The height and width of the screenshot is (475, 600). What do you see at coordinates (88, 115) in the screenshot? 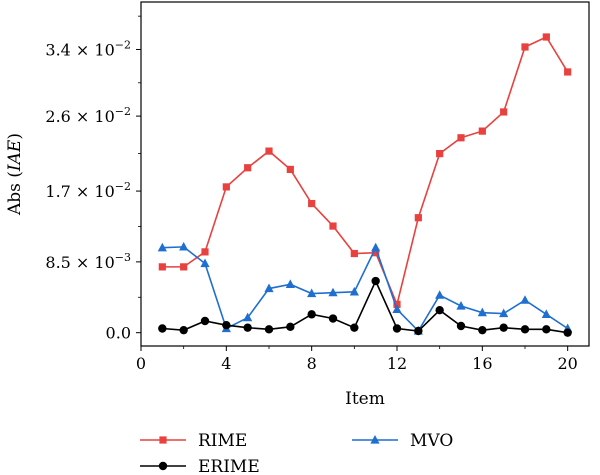
I see `y-tick-label: 2.6 × 10⁻²` at bounding box center [88, 115].